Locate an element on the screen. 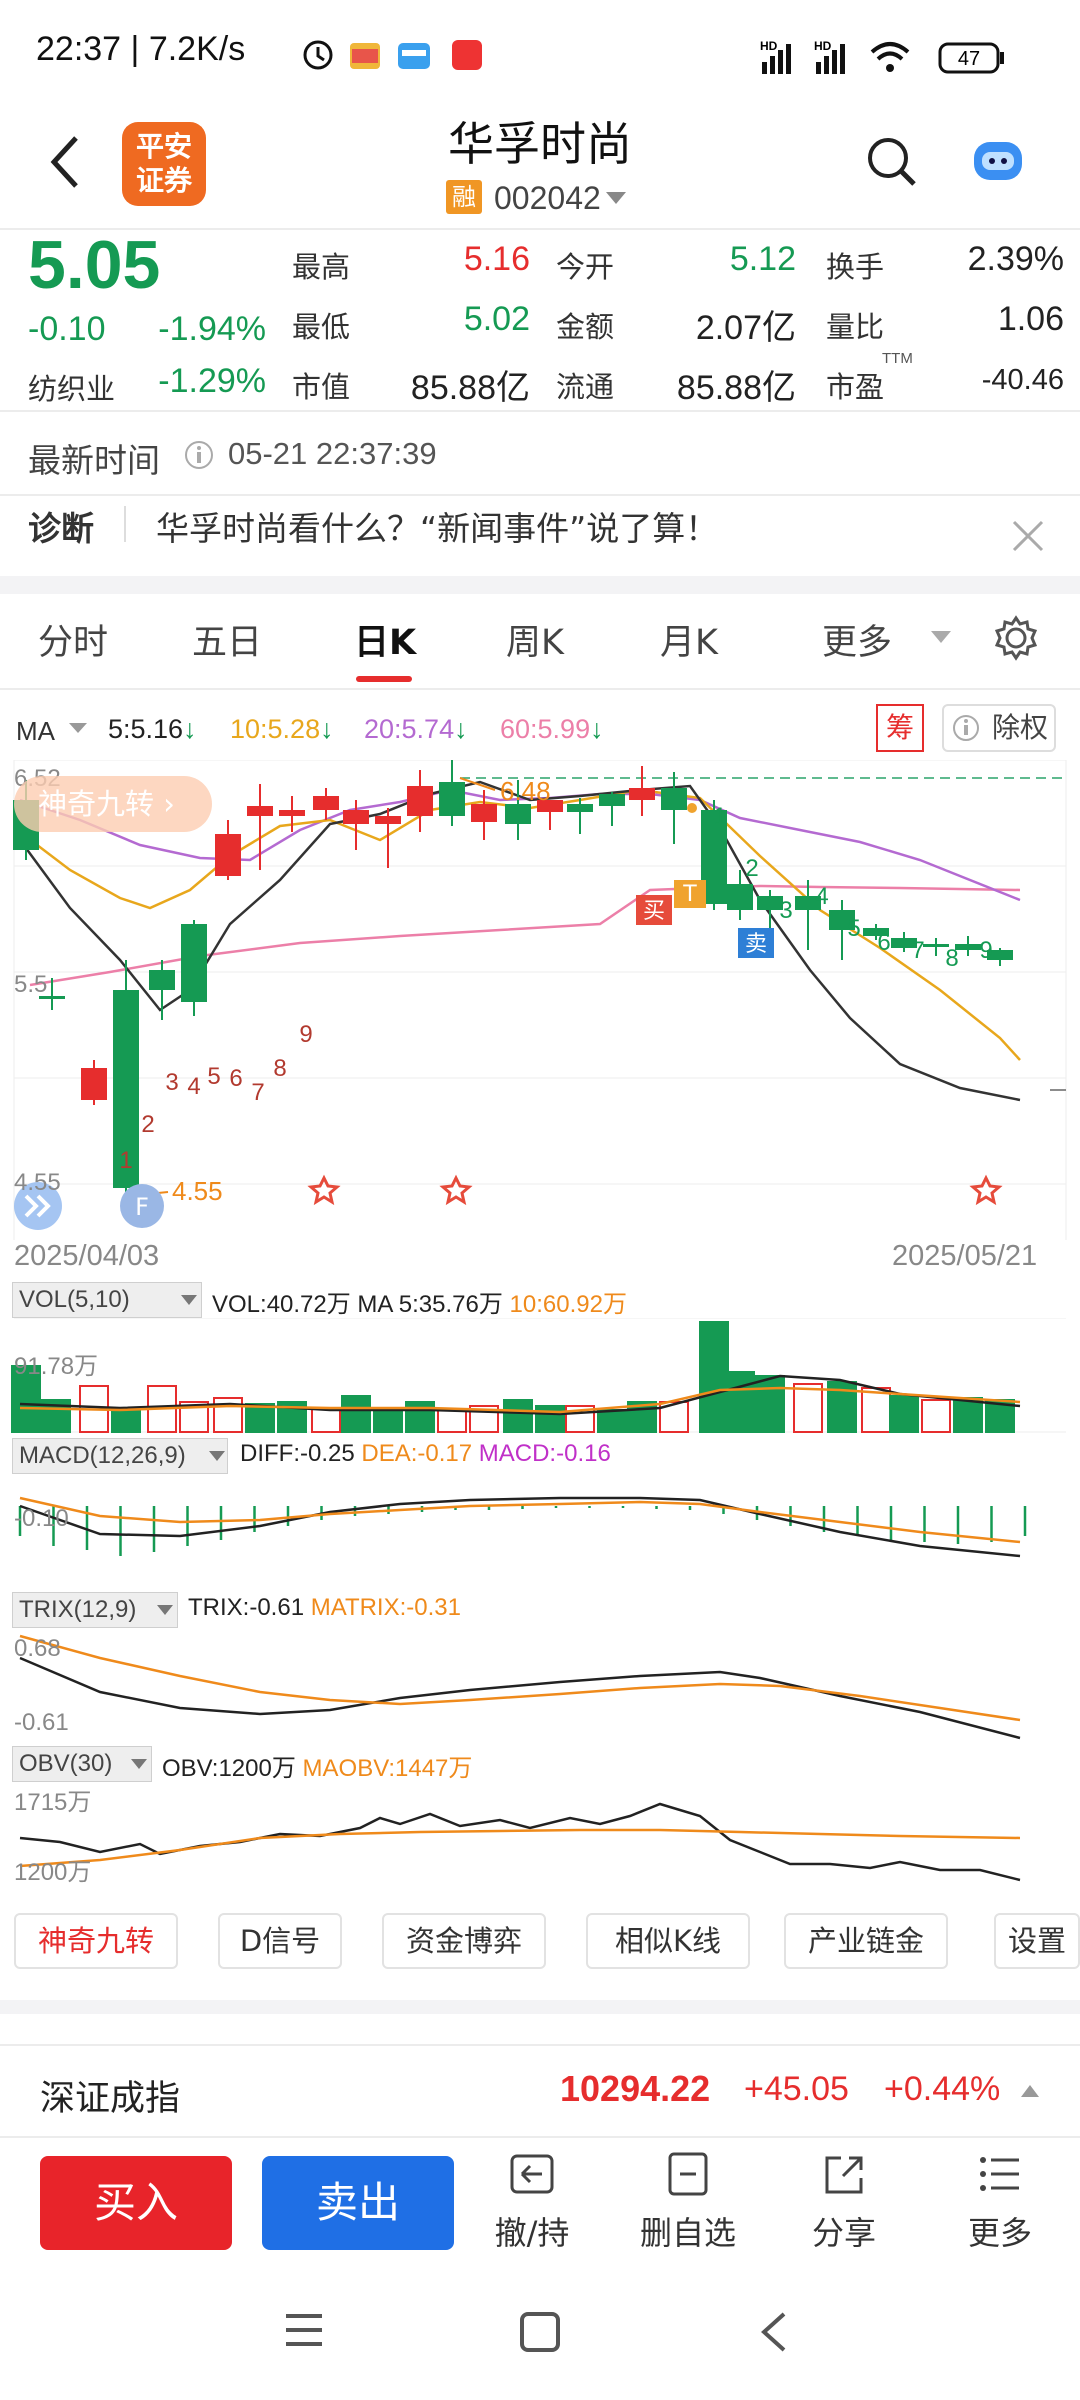 This screenshot has height=2400, width=1080. more-dropdown-icon is located at coordinates (941, 637).